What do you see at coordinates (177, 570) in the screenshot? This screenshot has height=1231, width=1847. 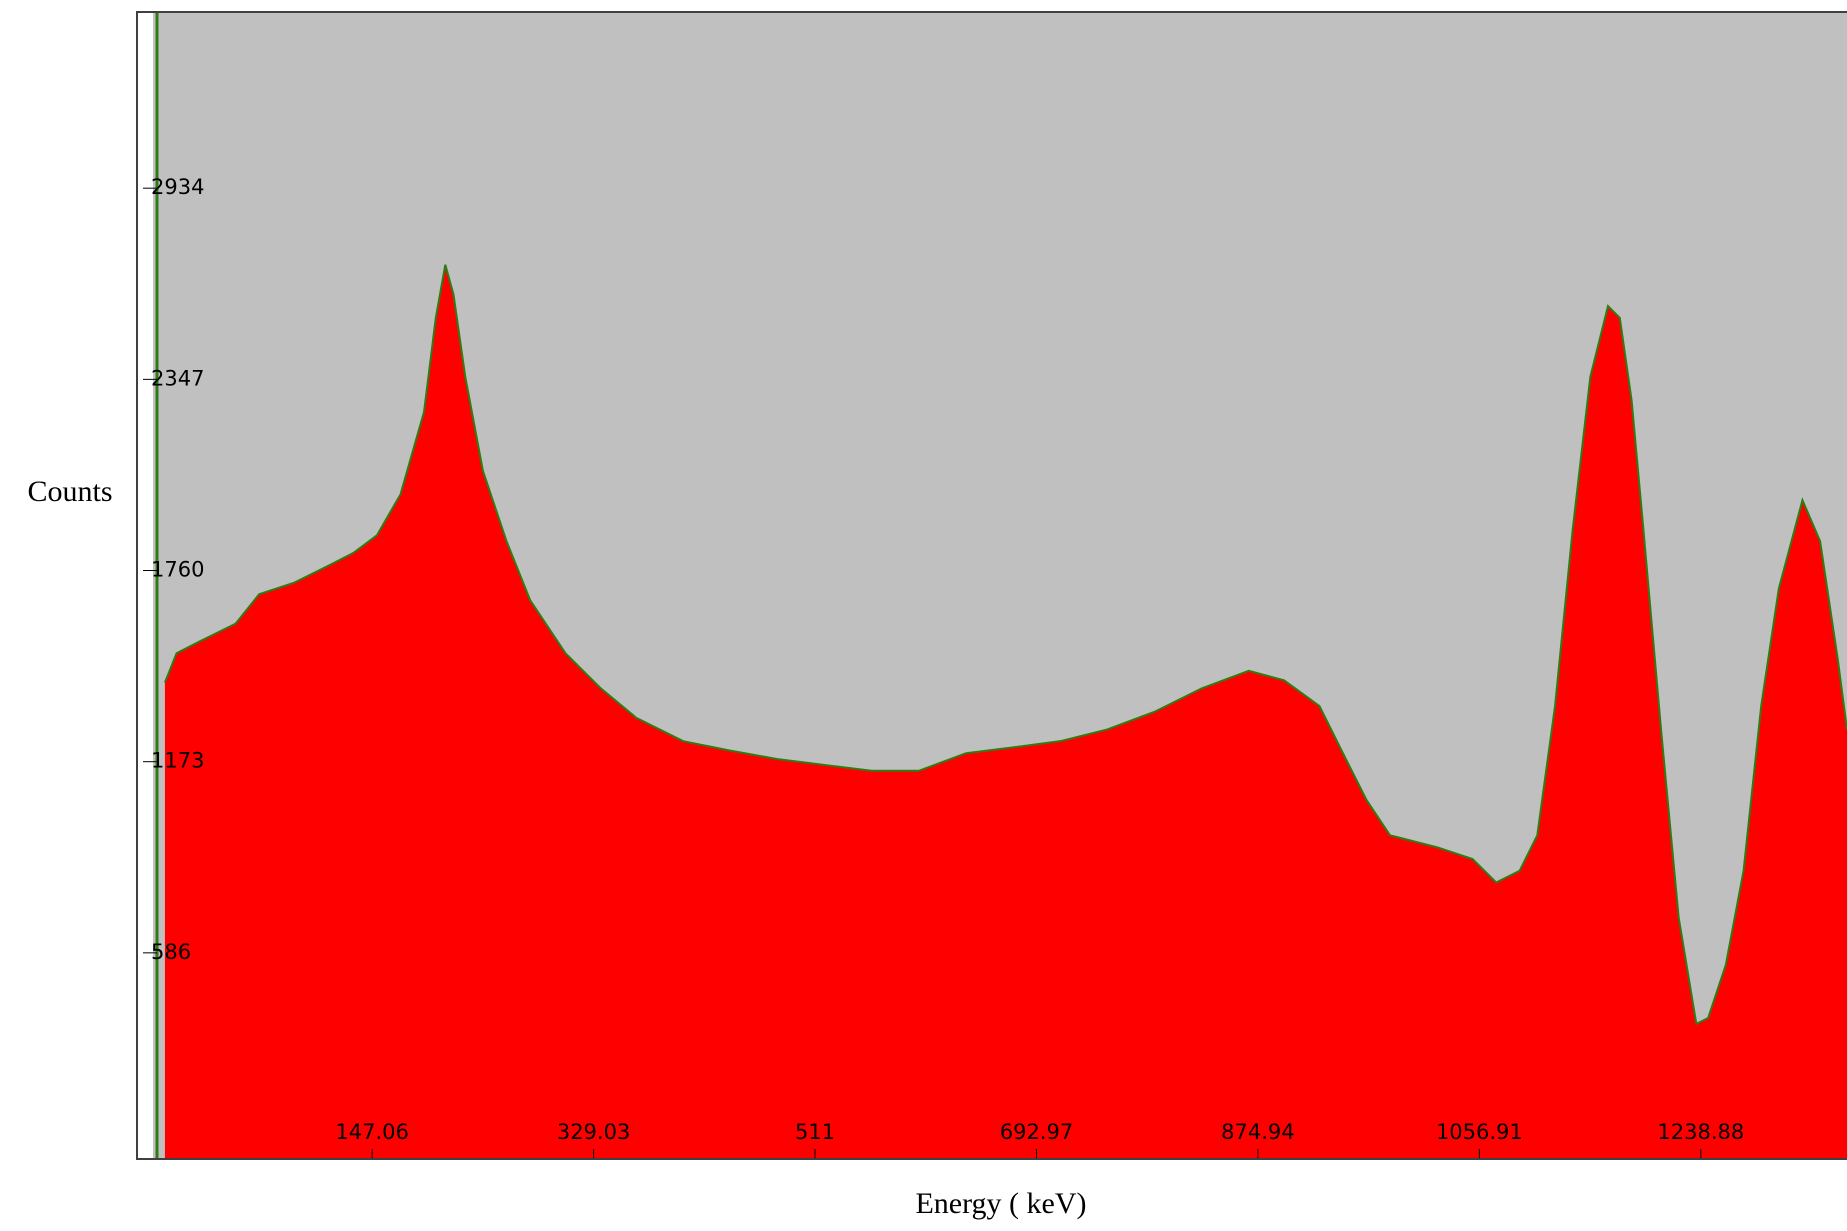 I see `y-tick-label: 1760` at bounding box center [177, 570].